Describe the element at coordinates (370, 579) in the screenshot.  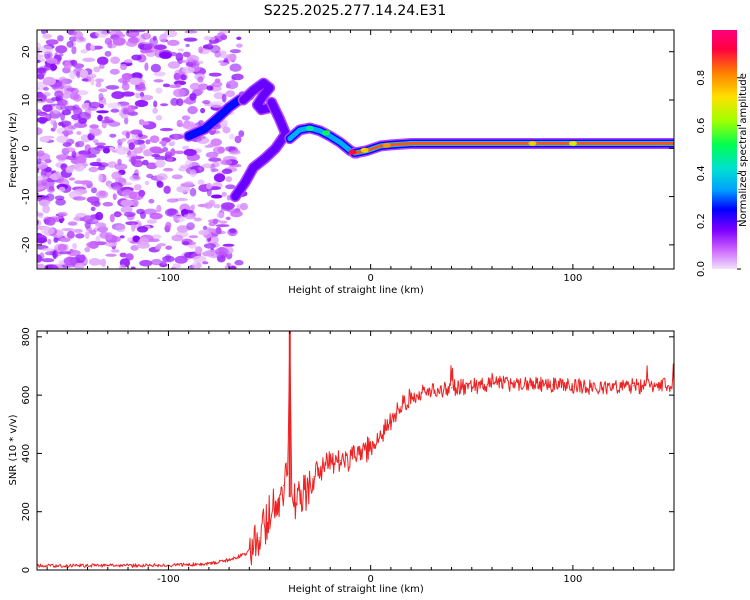
I see `snr-x-tick-label: 0` at that location.